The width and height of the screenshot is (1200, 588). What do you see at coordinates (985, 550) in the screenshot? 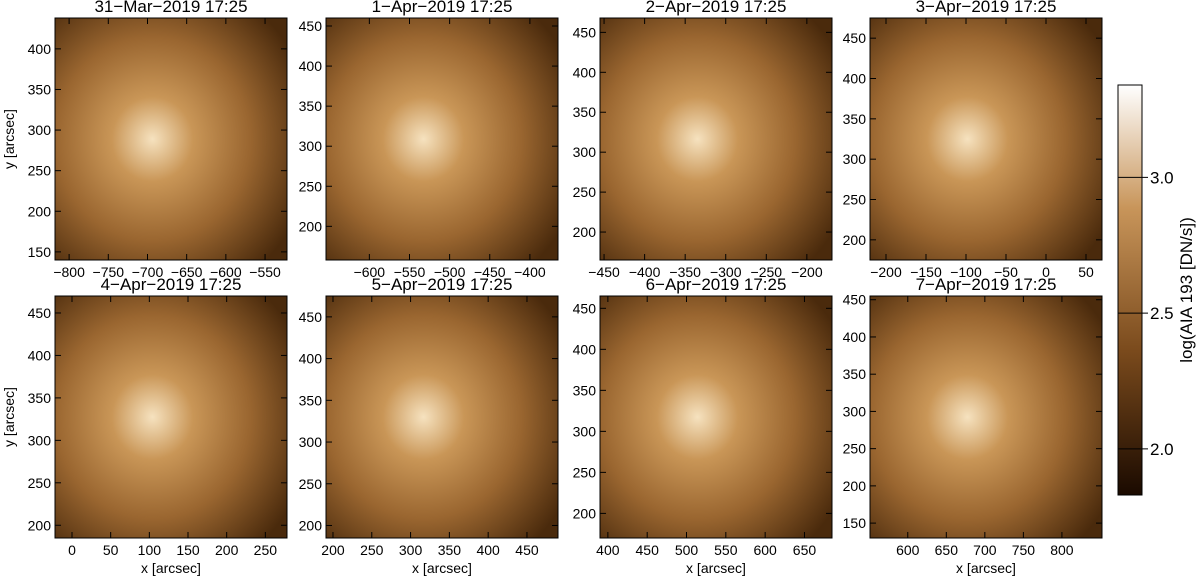
I see `x-tick-label: 700` at bounding box center [985, 550].